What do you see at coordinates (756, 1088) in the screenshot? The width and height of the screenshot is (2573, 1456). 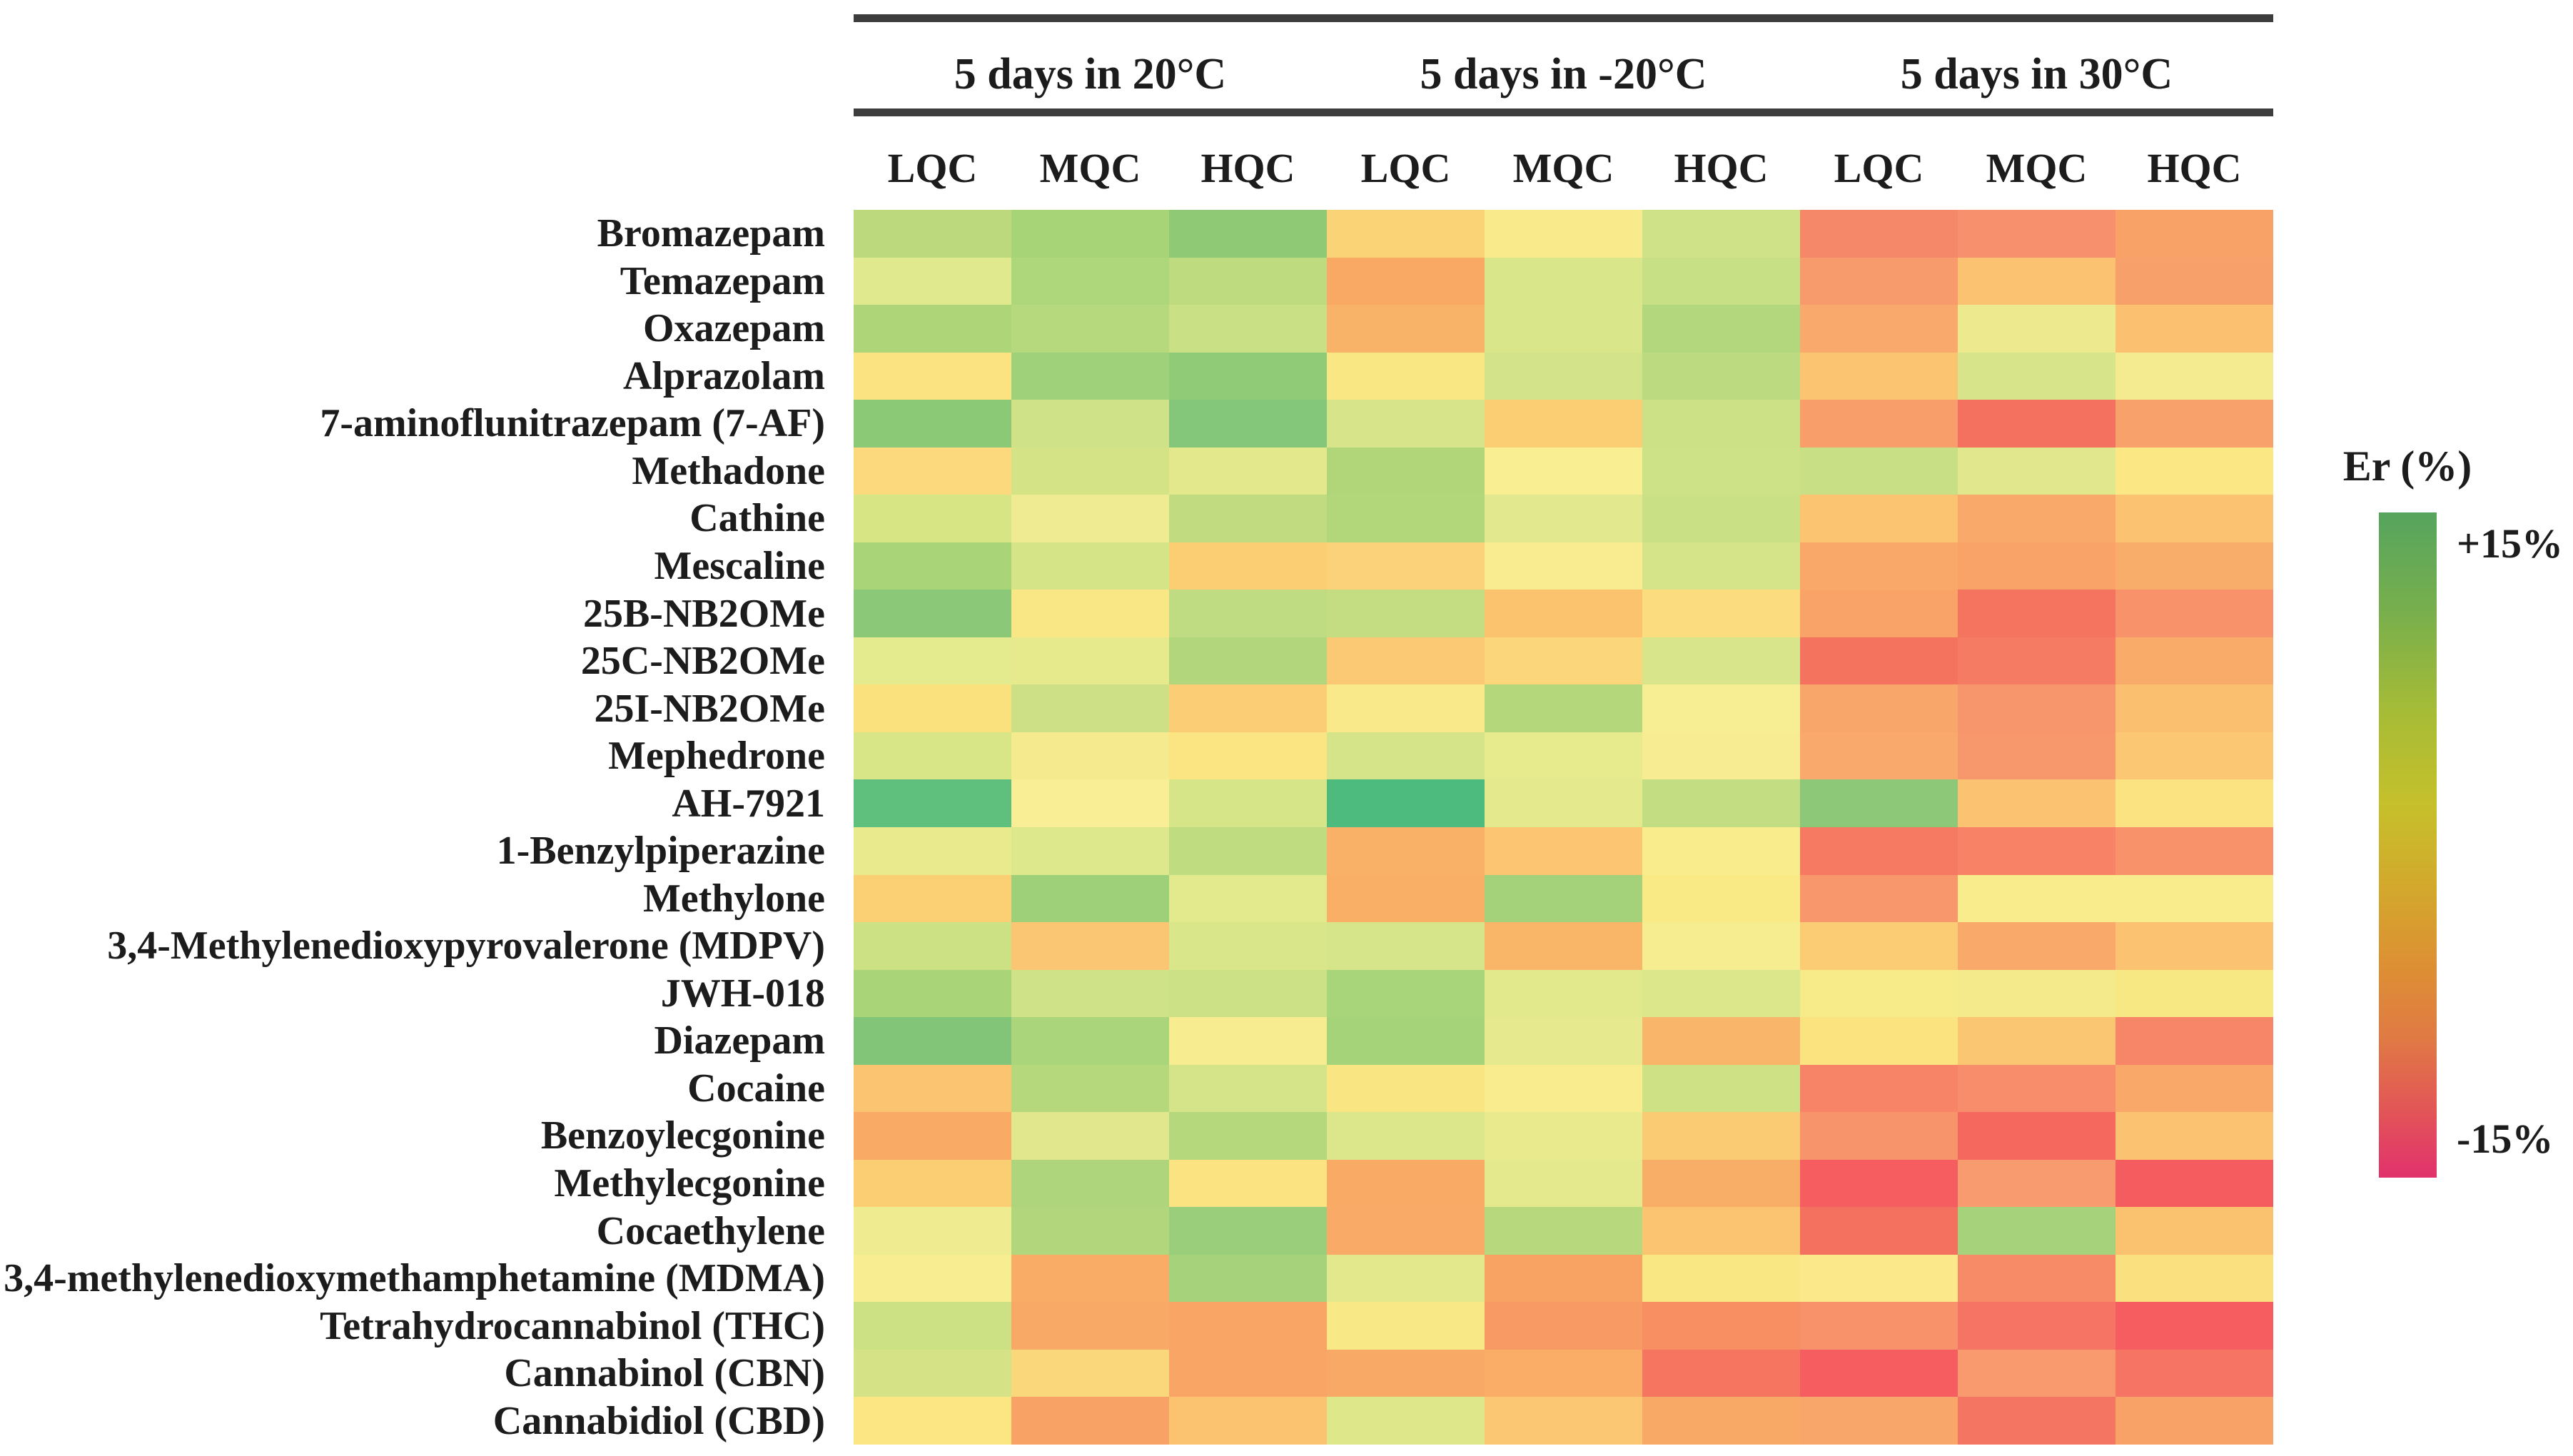 I see `row-label: Cocaine` at bounding box center [756, 1088].